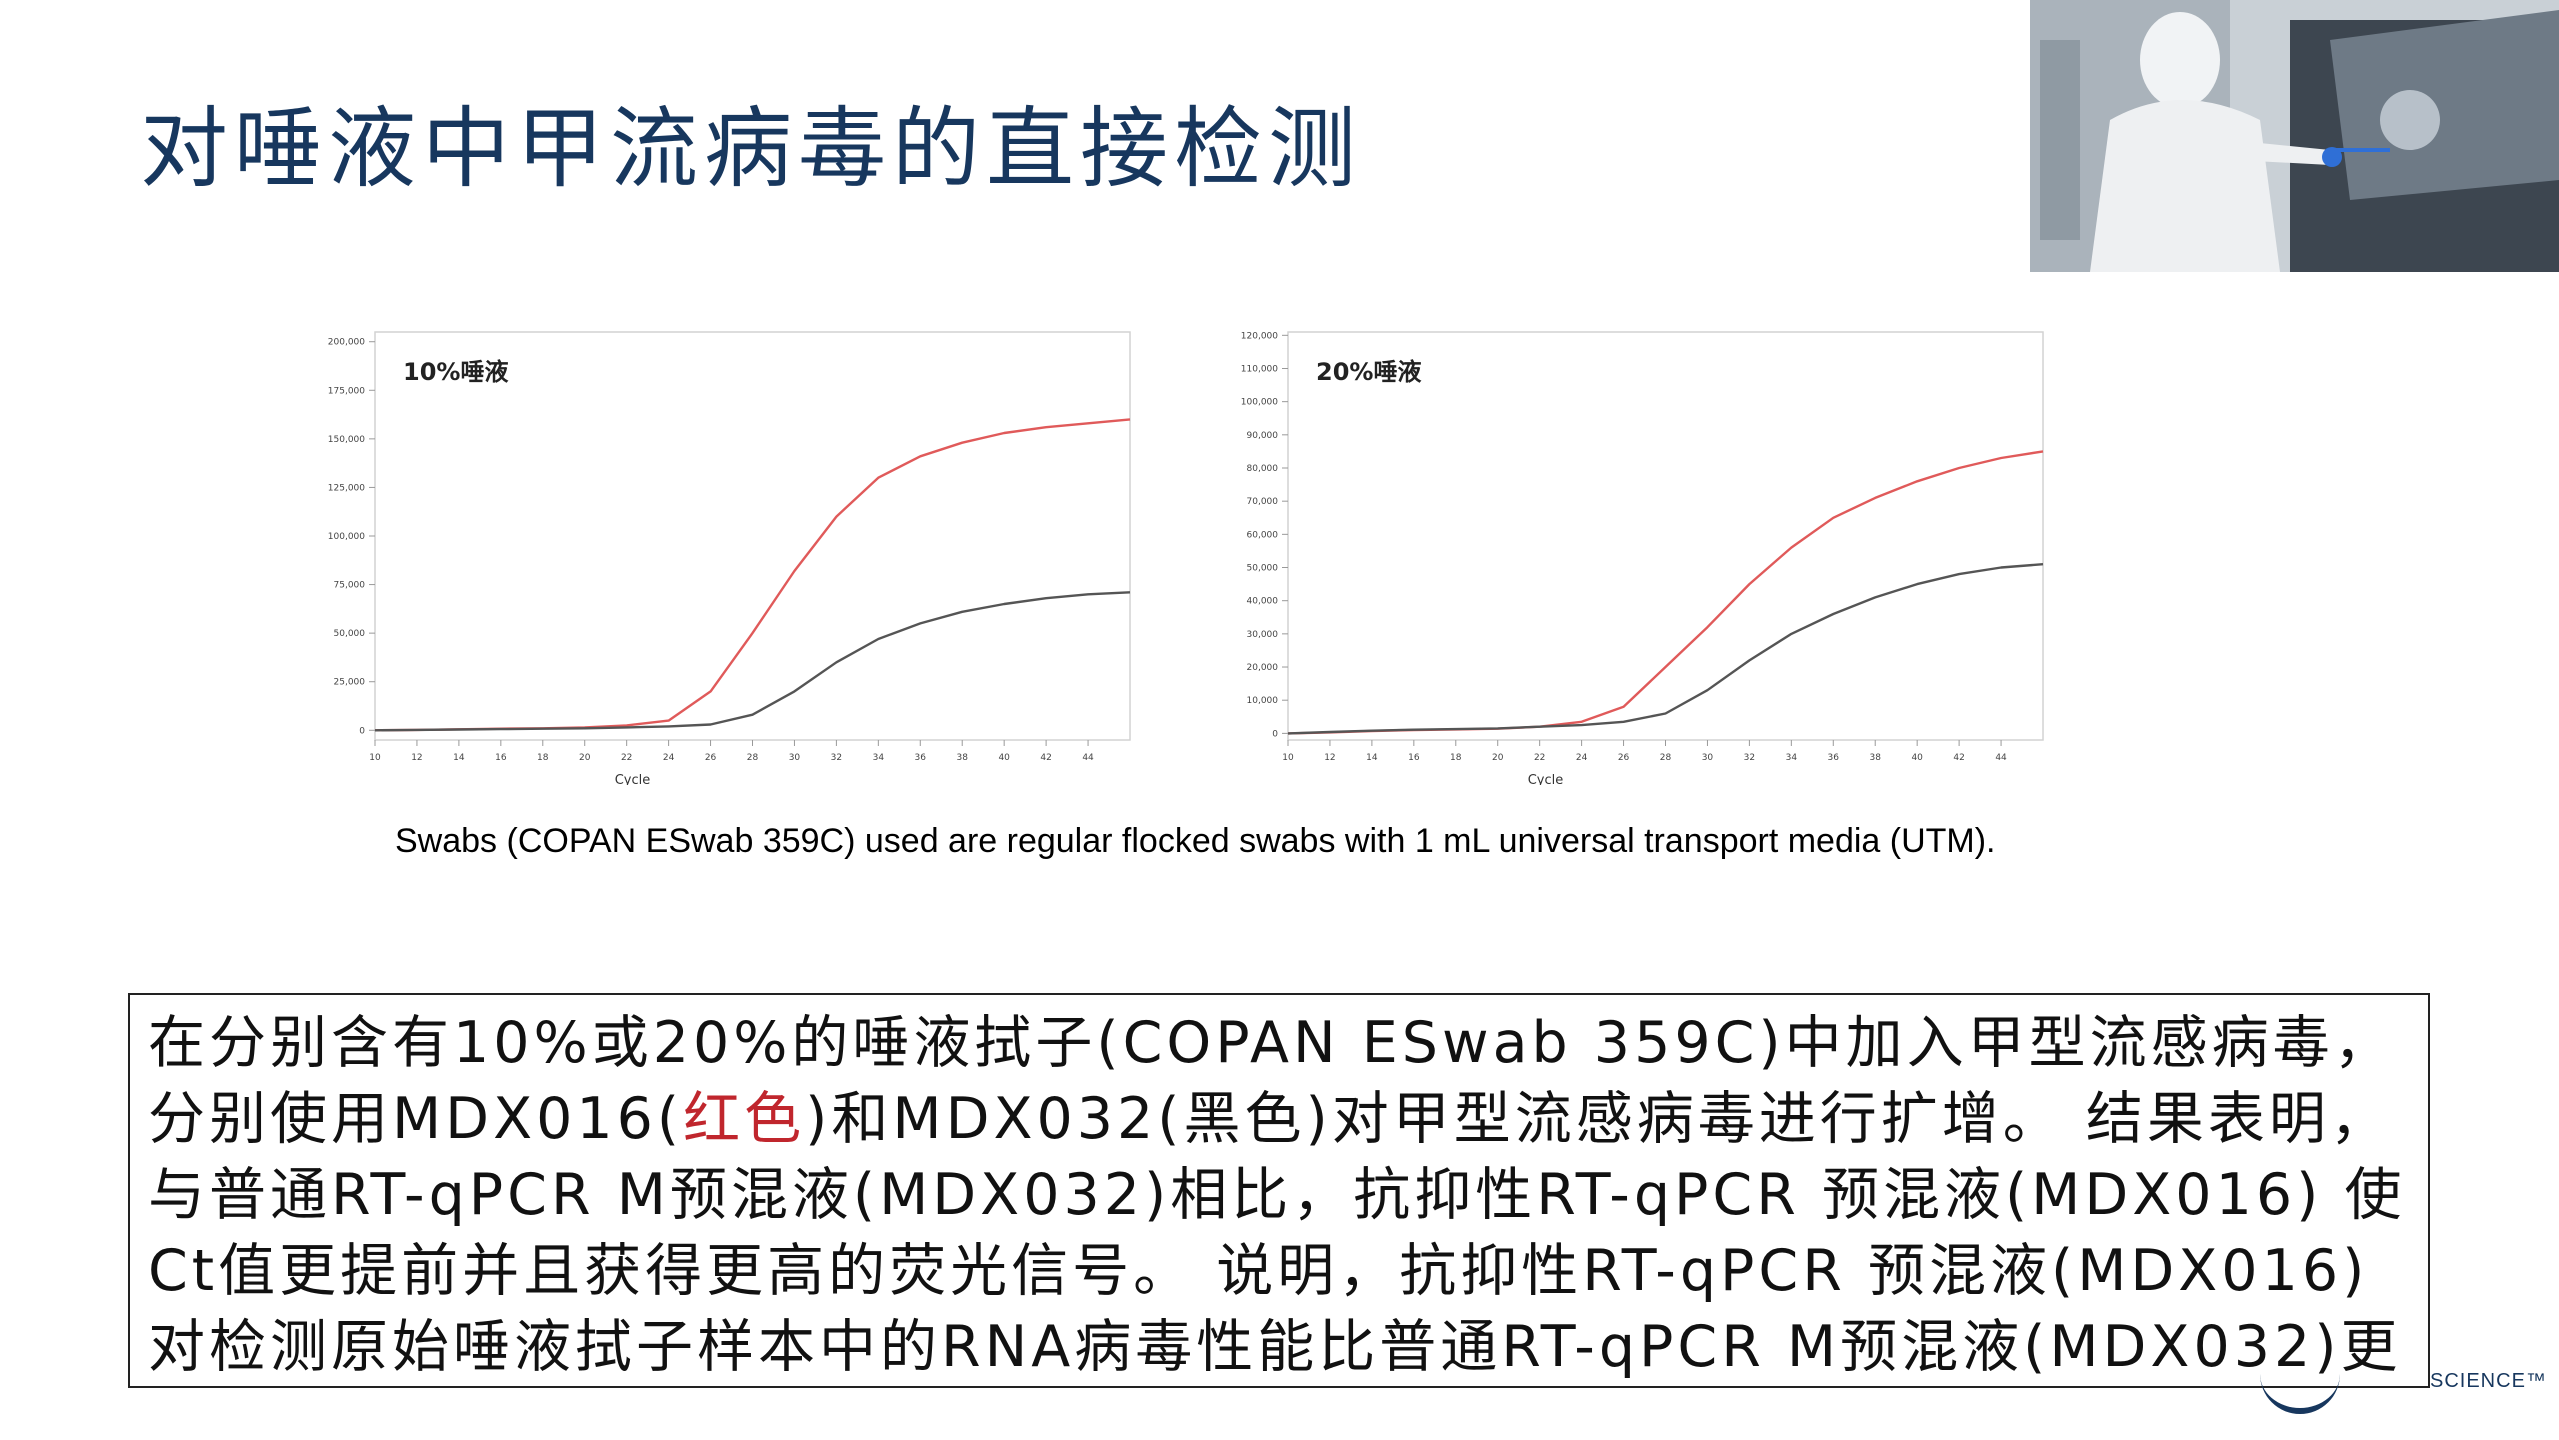  Describe the element at coordinates (1263, 436) in the screenshot. I see `y-tick-label: 90,000` at that location.